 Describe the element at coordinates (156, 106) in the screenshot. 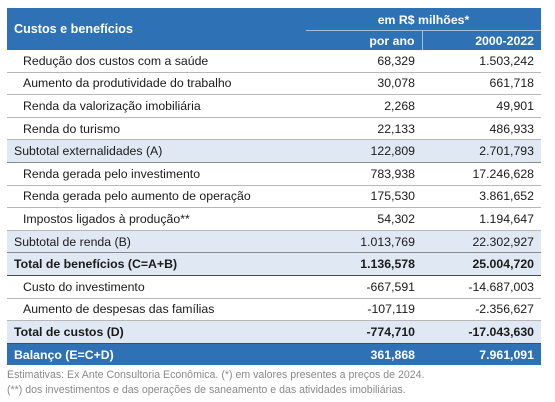

I see `row-label: Renda da valorização imobiliária` at that location.